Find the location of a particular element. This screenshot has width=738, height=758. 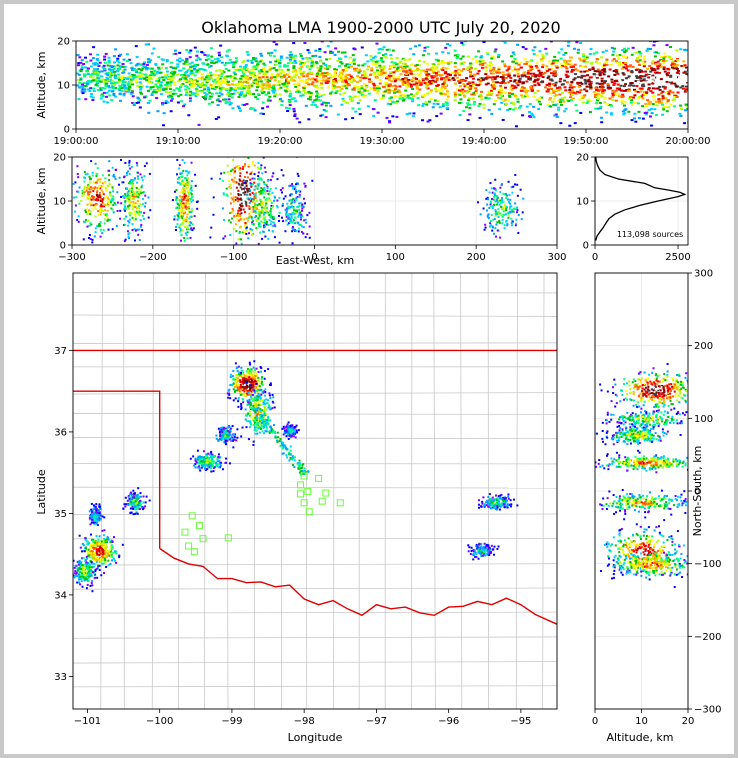

time-altitude-xtick-label: 19:20:00 is located at coordinates (280, 141).